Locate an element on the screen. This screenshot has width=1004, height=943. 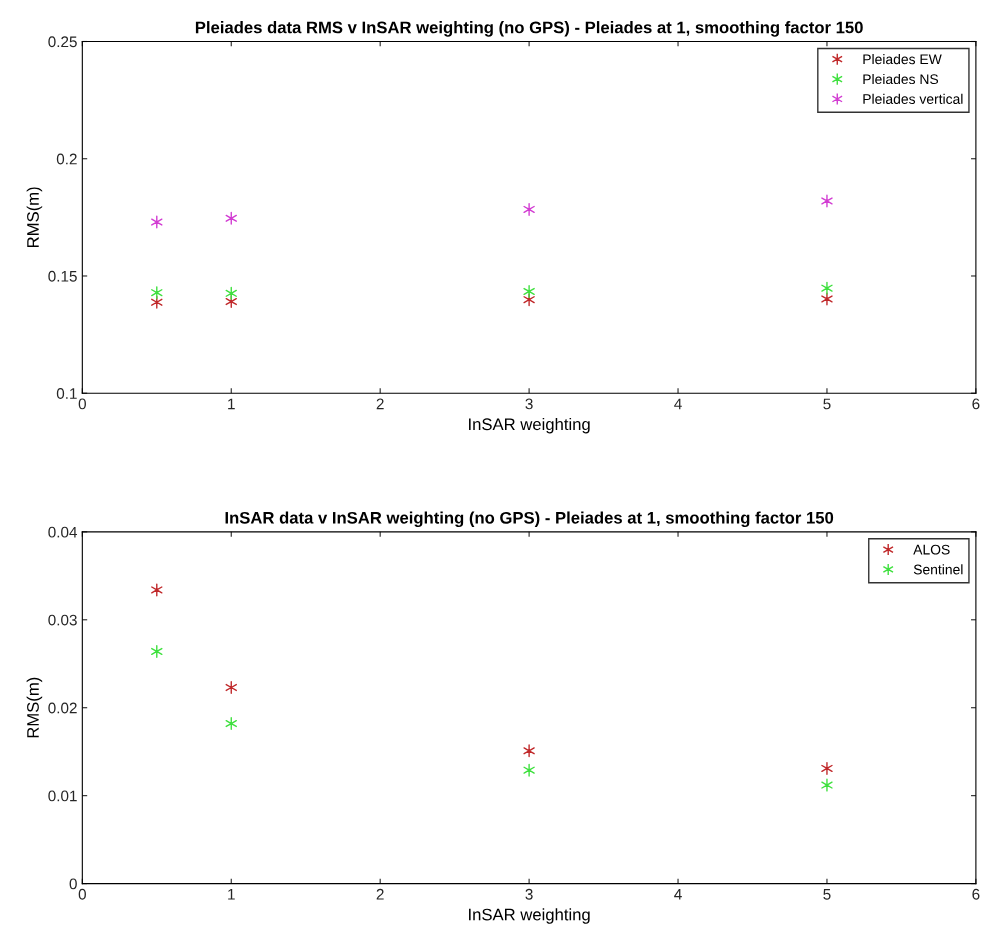
legend-label: Pleiades NS is located at coordinates (901, 79).